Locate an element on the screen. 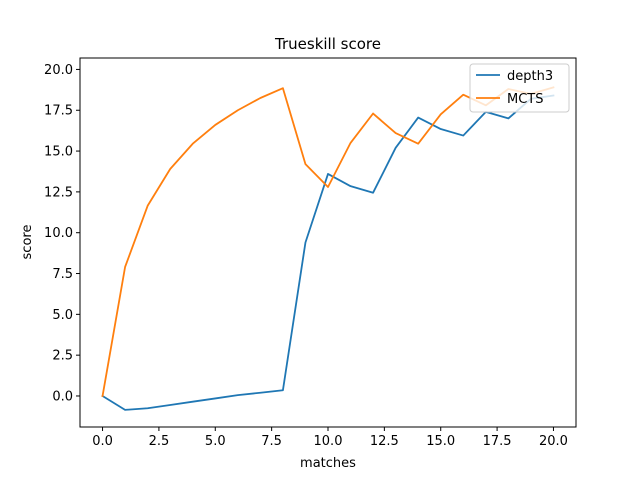 This screenshot has width=640, height=480. y-tick-label: 15.0 is located at coordinates (58, 152).